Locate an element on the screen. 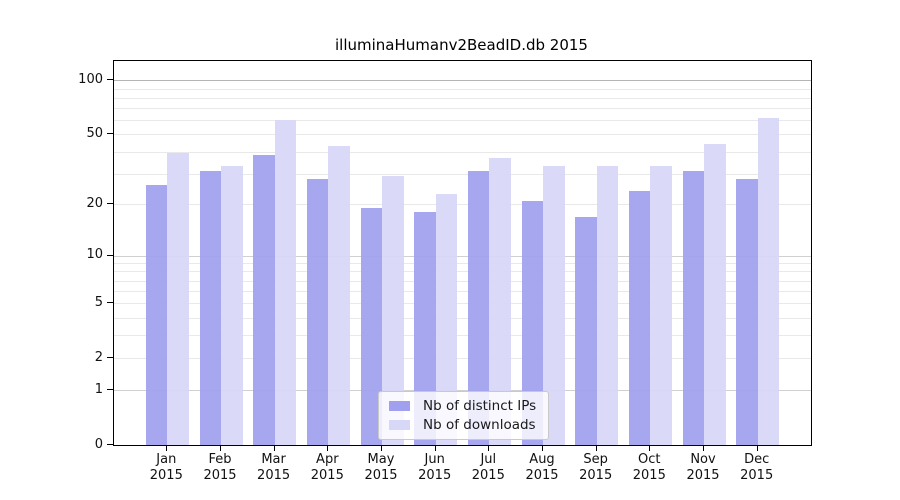 The height and width of the screenshot is (500, 900). y-tick-label-100: 100 is located at coordinates (90, 79).